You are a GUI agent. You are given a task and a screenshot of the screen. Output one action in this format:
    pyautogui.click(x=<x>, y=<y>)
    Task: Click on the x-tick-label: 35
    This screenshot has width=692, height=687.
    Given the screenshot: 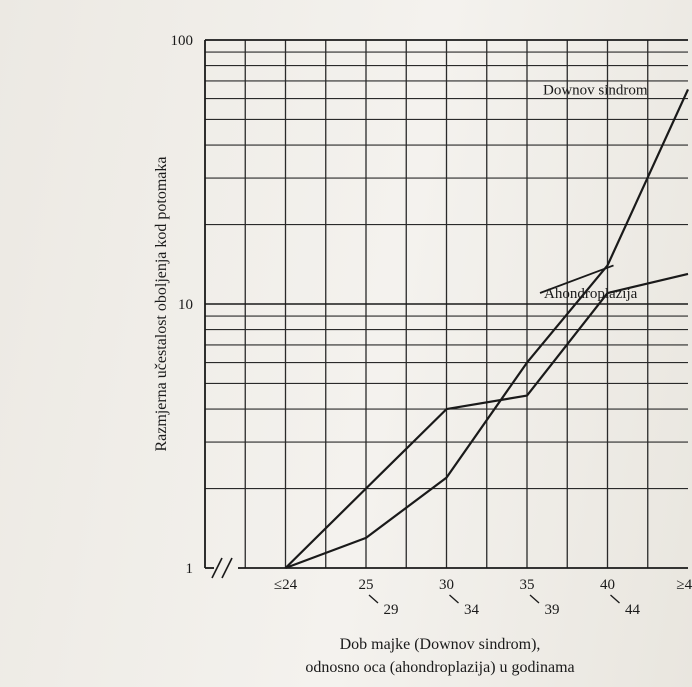 What is the action you would take?
    pyautogui.click(x=527, y=585)
    